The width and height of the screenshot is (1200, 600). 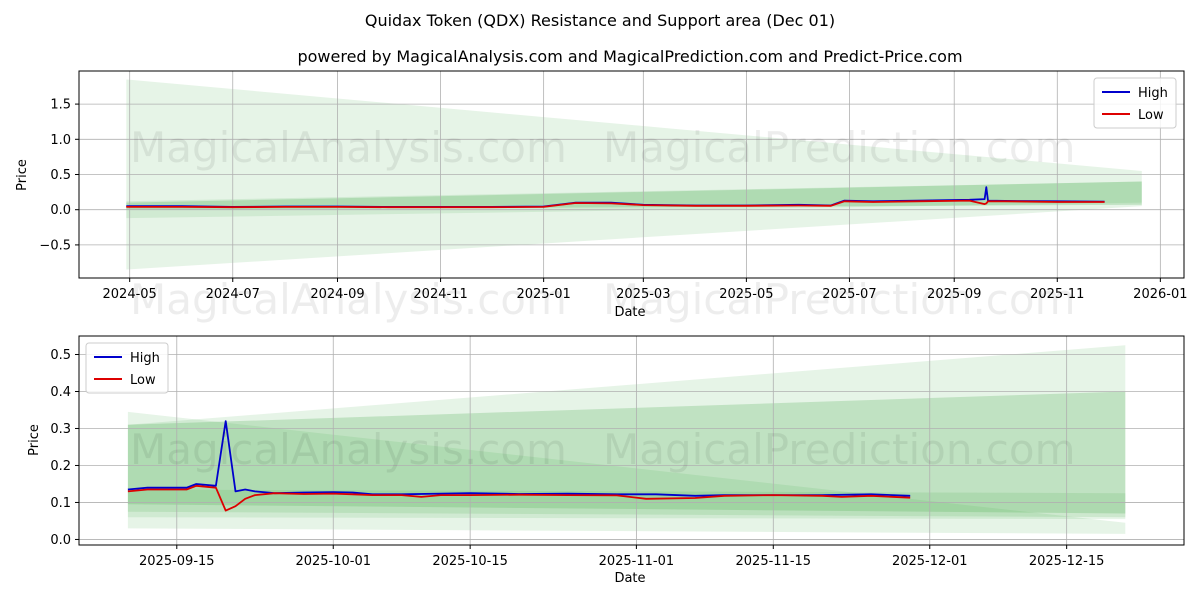 I want to click on x-tick-label: 2025-10-01, so click(x=333, y=561).